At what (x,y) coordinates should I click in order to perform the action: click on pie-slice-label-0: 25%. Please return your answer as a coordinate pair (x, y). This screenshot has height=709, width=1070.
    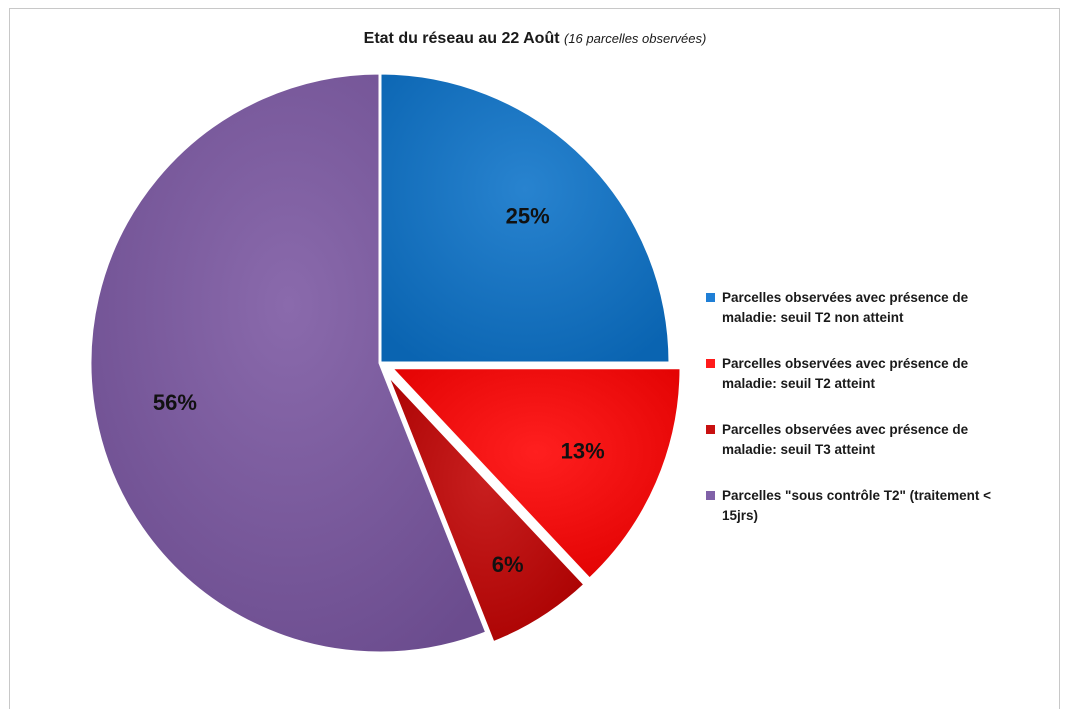
    Looking at the image, I should click on (528, 215).